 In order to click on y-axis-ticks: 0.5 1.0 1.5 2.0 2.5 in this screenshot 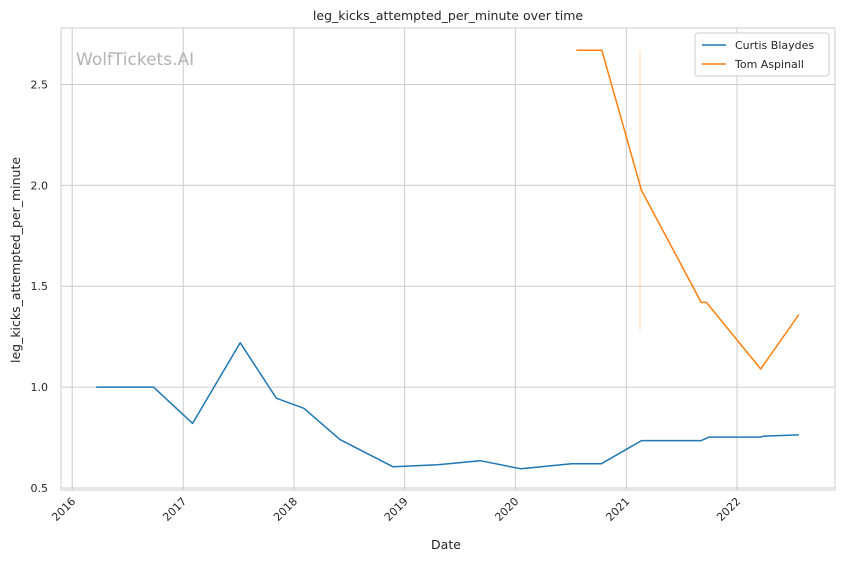, I will do `click(40, 286)`.